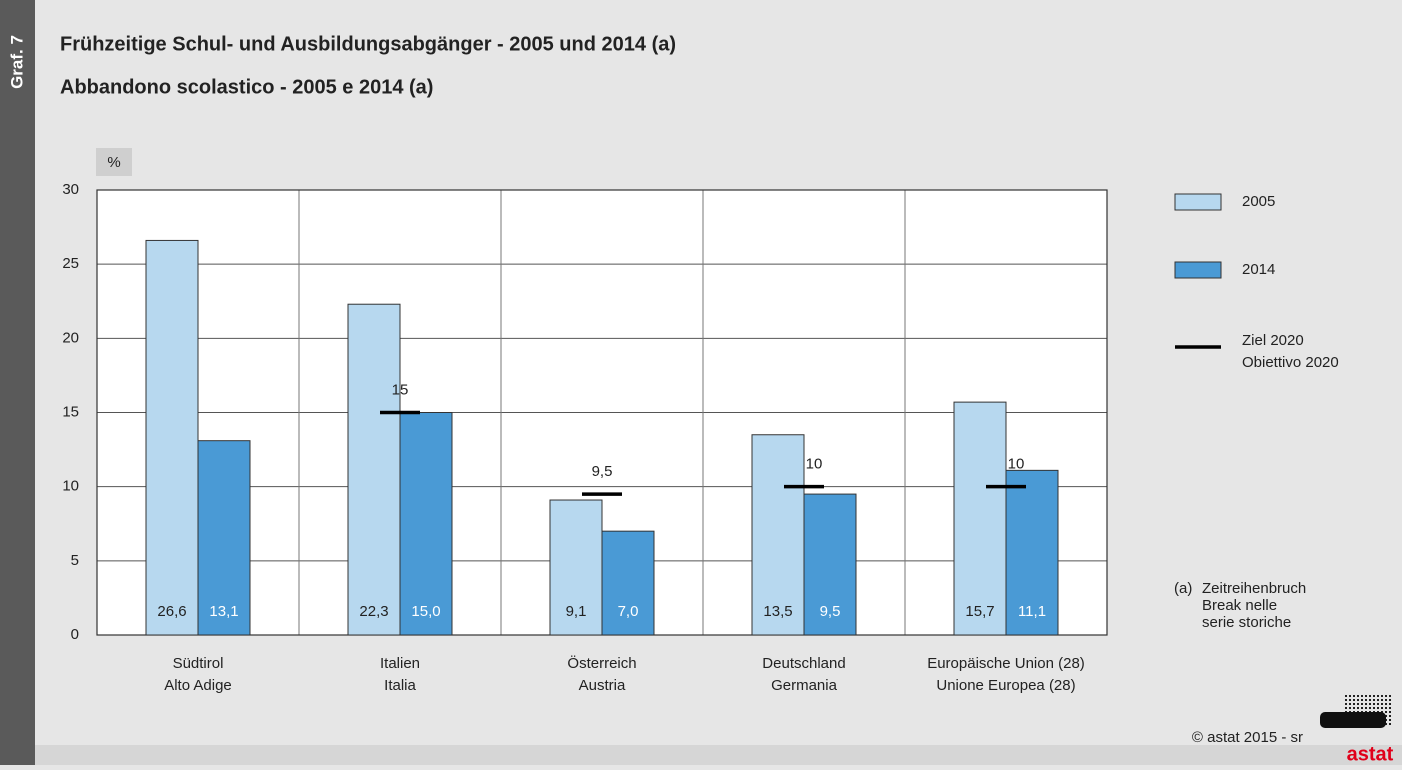 The width and height of the screenshot is (1402, 770). What do you see at coordinates (223, 611) in the screenshot?
I see `value-label: 13,1` at bounding box center [223, 611].